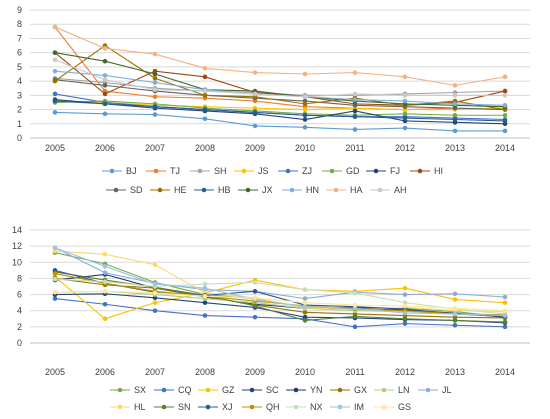  I want to click on legend-label: IM, so click(359, 407).